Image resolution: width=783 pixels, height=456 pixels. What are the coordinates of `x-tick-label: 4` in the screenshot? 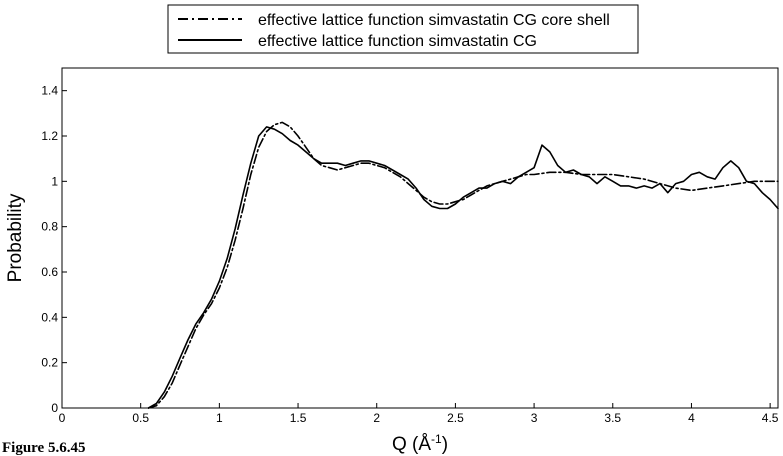 It's located at (691, 418).